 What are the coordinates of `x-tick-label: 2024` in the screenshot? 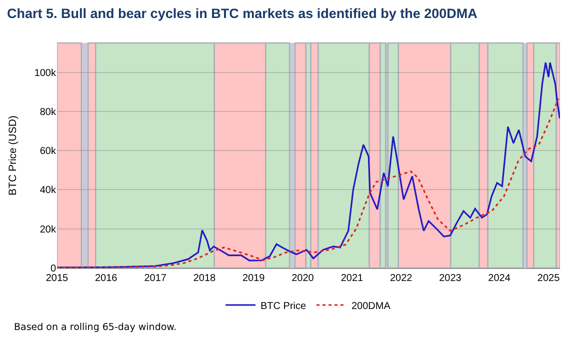 It's located at (499, 278).